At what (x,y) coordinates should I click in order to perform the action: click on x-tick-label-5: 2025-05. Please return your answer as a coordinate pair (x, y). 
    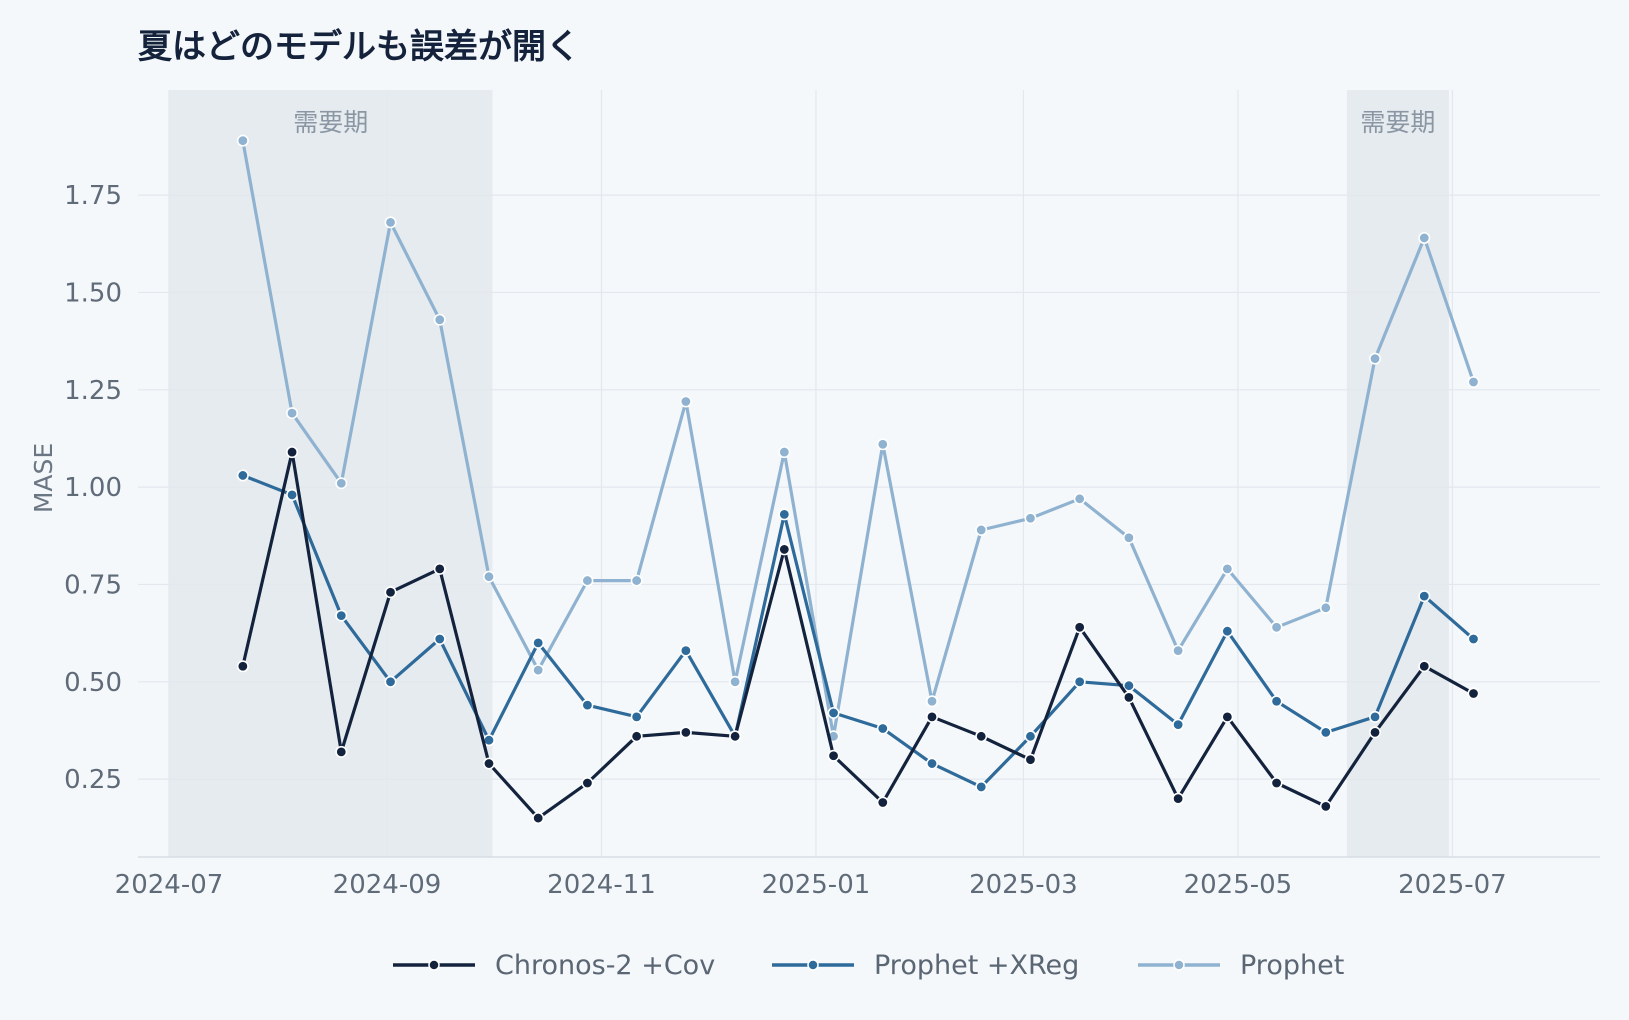
    Looking at the image, I should click on (1238, 885).